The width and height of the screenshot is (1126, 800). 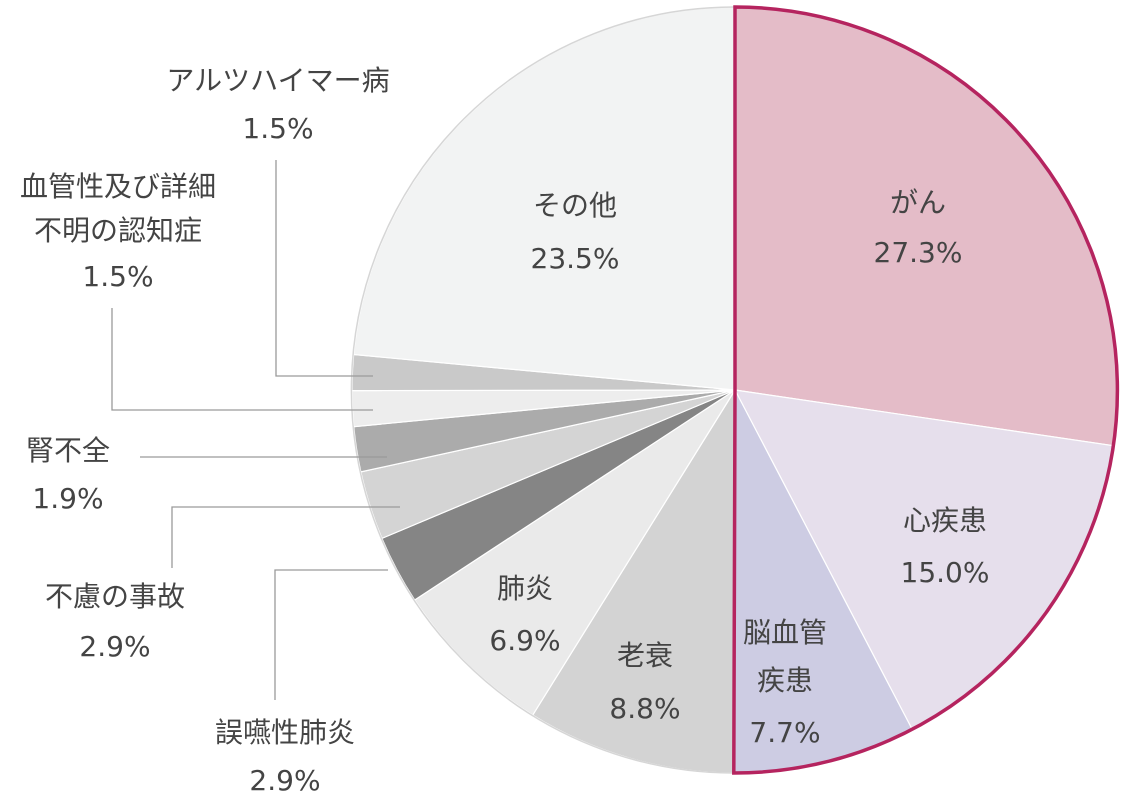 I want to click on slice-label-value: 1.9%, so click(x=67, y=498).